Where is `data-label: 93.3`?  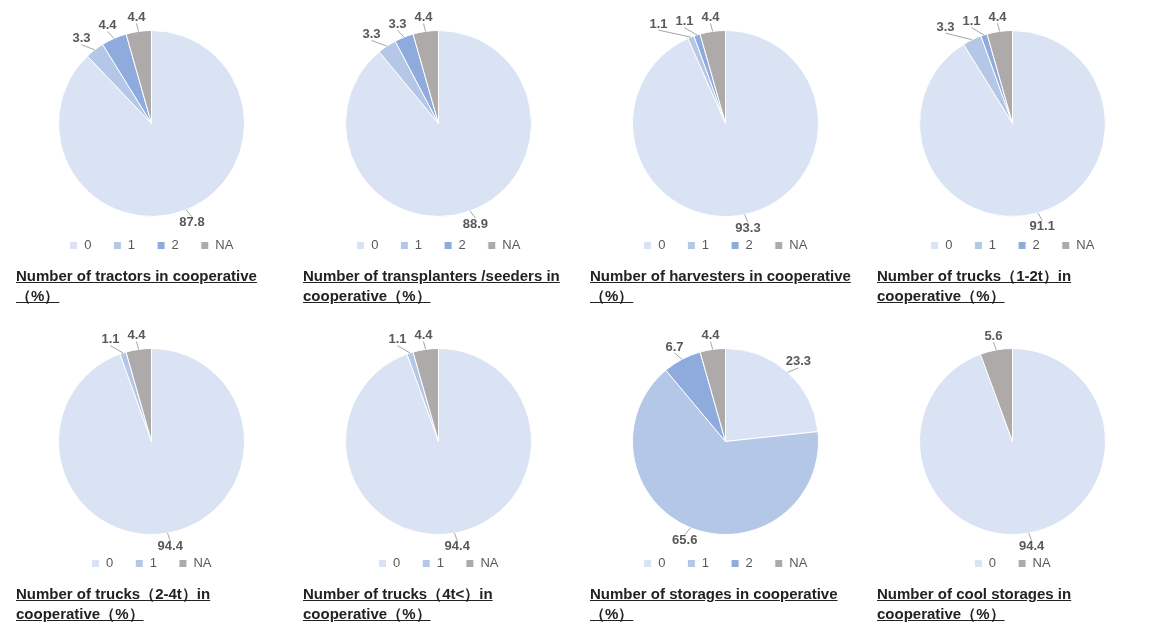 data-label: 93.3 is located at coordinates (748, 227).